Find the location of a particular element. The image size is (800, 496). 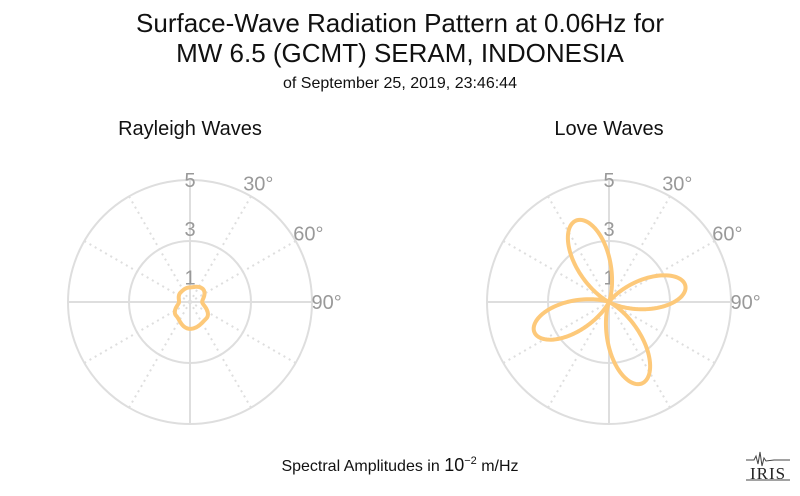

amplitude-units-caption: Spectral Amplitudes in 10−2 m/Hz is located at coordinates (400, 465).